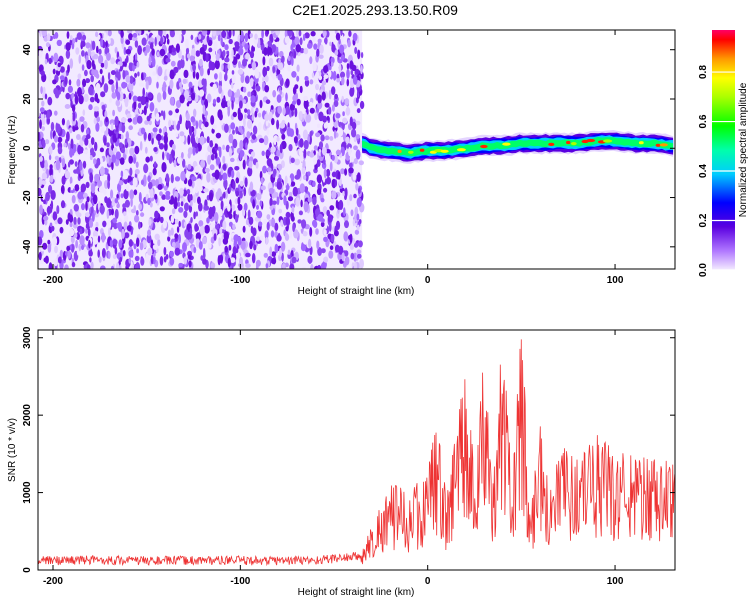 This screenshot has height=600, width=750. Describe the element at coordinates (12, 450) in the screenshot. I see `snr-y-label: SNR (10 * v/v)` at that location.